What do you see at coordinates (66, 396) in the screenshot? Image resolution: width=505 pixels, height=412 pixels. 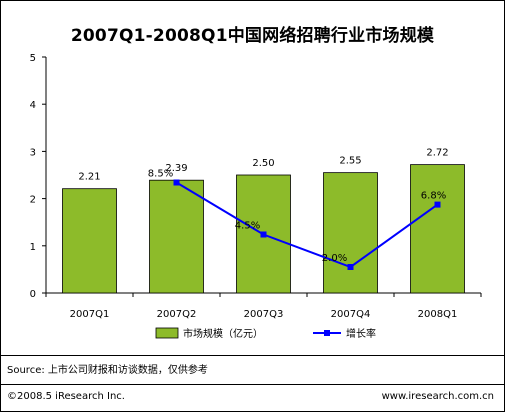 I see `copyright-text: ©2008.5 iResearch Inc.` at bounding box center [66, 396].